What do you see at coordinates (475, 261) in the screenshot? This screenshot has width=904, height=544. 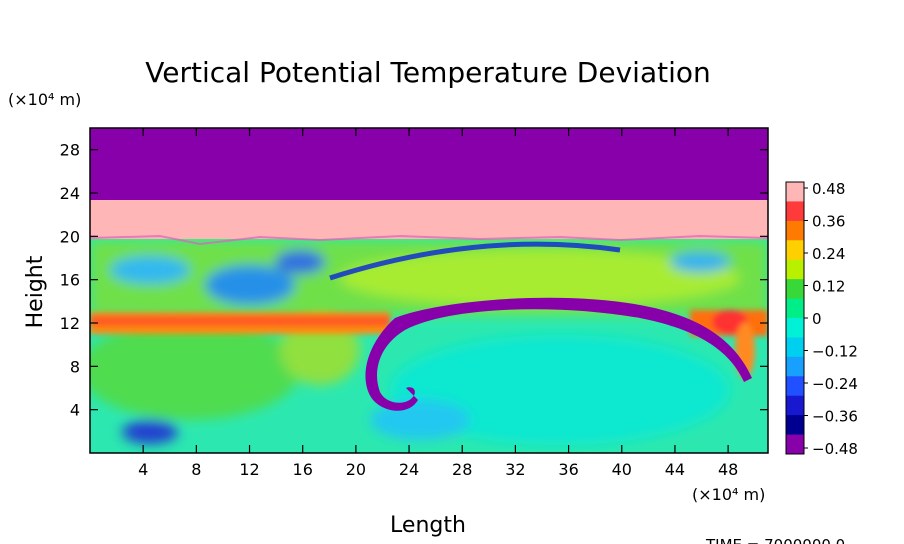 I see `blue-filament` at bounding box center [475, 261].